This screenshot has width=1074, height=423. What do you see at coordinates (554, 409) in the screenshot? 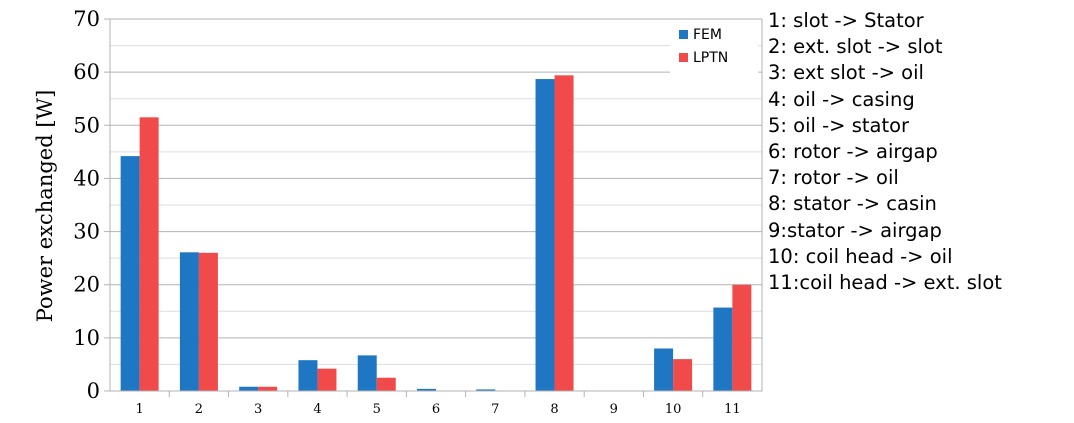
I see `x-tick-label: 8` at bounding box center [554, 409].